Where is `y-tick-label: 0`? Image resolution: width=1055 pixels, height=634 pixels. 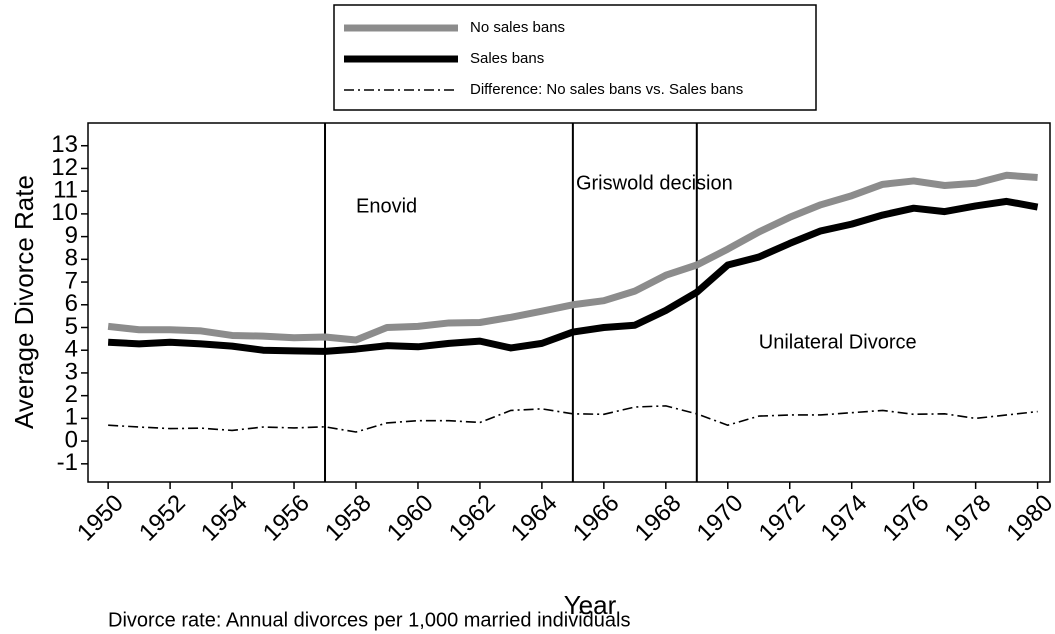
y-tick-label: 0 is located at coordinates (71, 439).